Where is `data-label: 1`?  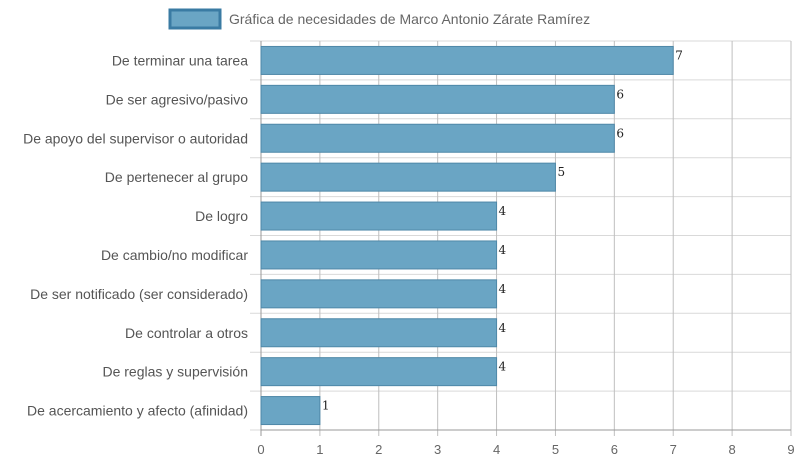 data-label: 1 is located at coordinates (326, 406).